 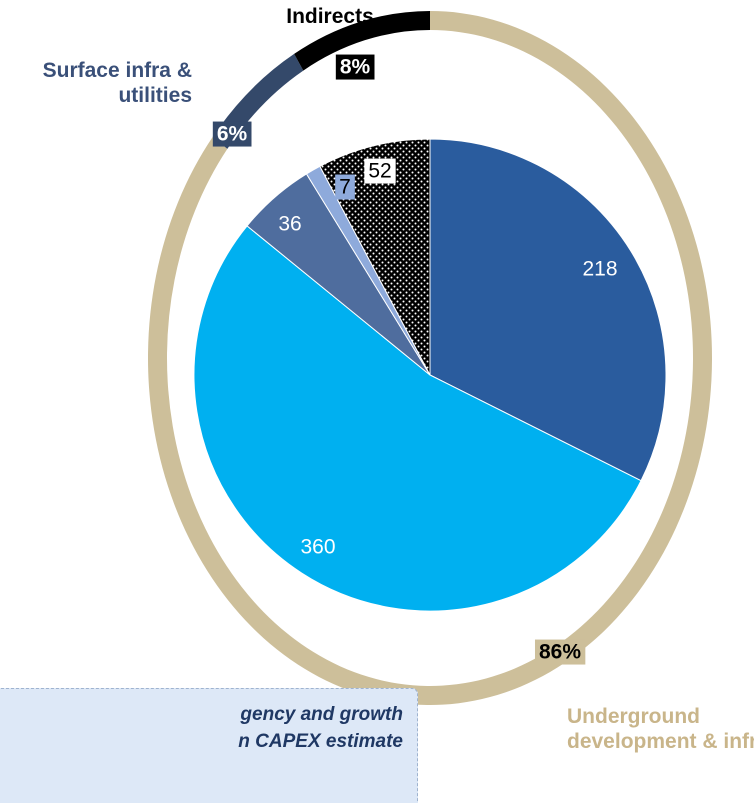 What do you see at coordinates (660, 729) in the screenshot?
I see `category-label: Underground development & infra` at bounding box center [660, 729].